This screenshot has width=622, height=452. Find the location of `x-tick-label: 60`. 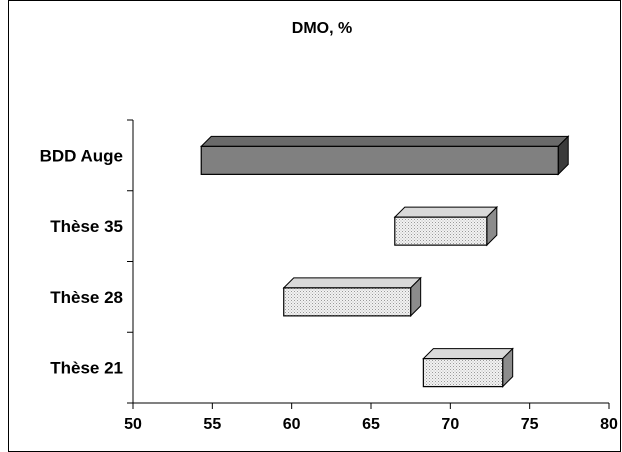

x-tick-label: 60 is located at coordinates (292, 424).